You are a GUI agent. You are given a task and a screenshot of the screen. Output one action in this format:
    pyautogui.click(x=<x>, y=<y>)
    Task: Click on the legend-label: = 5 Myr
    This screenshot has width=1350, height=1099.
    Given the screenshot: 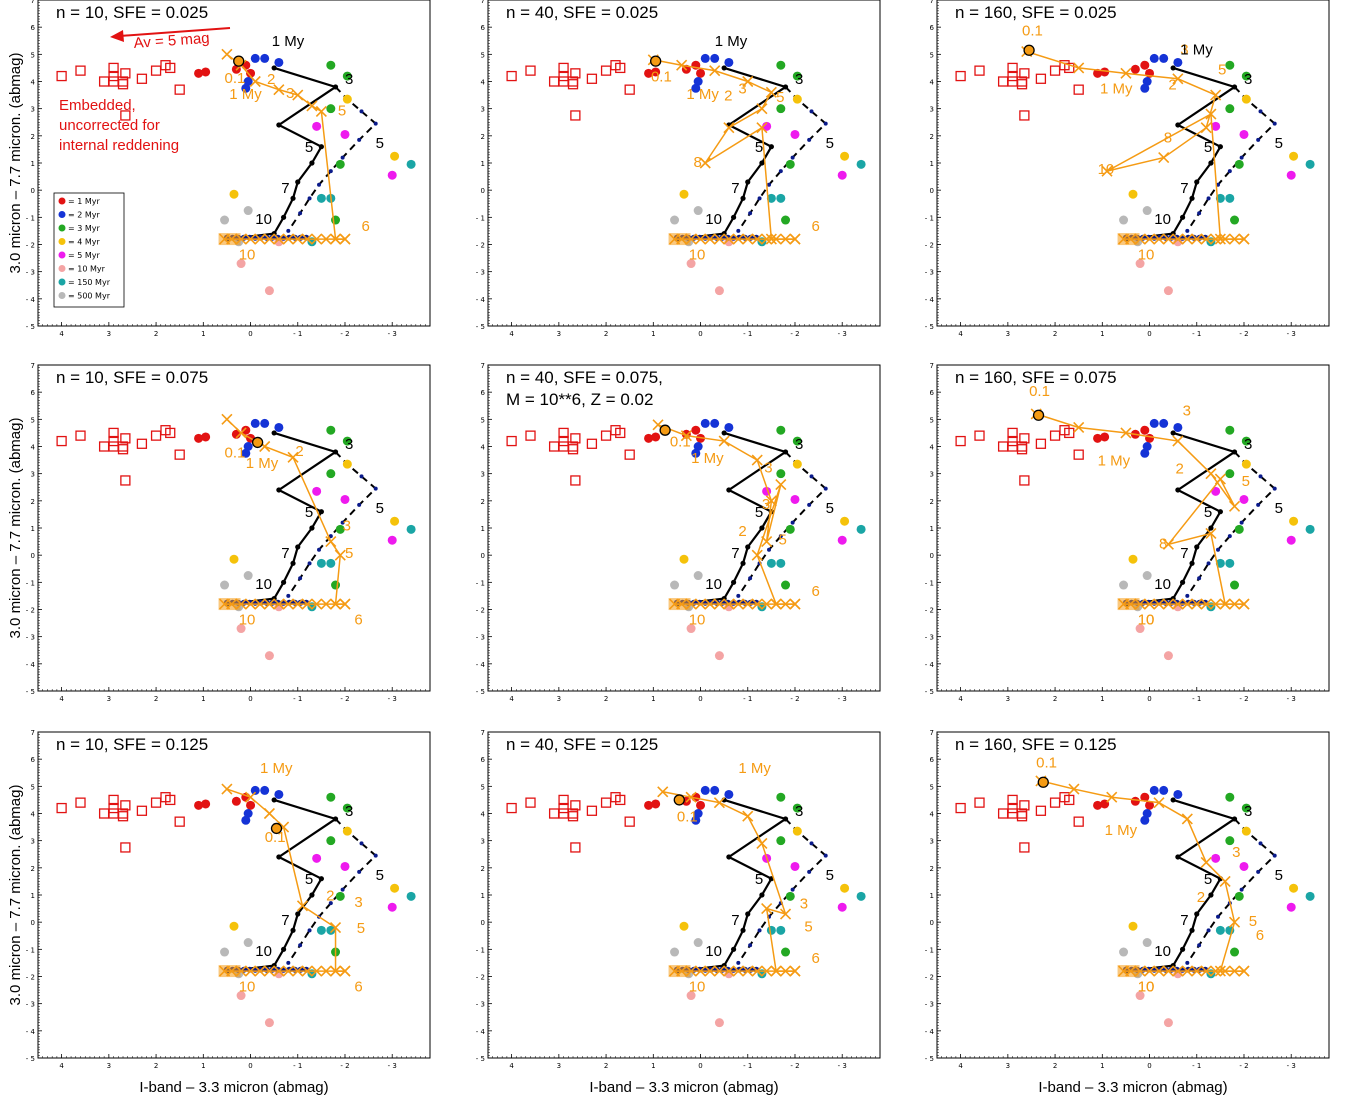 What is the action you would take?
    pyautogui.click(x=84, y=255)
    